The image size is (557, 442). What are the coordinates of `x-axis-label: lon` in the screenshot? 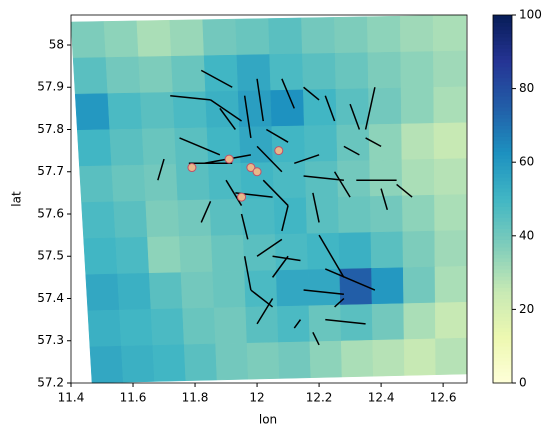 It's located at (268, 420).